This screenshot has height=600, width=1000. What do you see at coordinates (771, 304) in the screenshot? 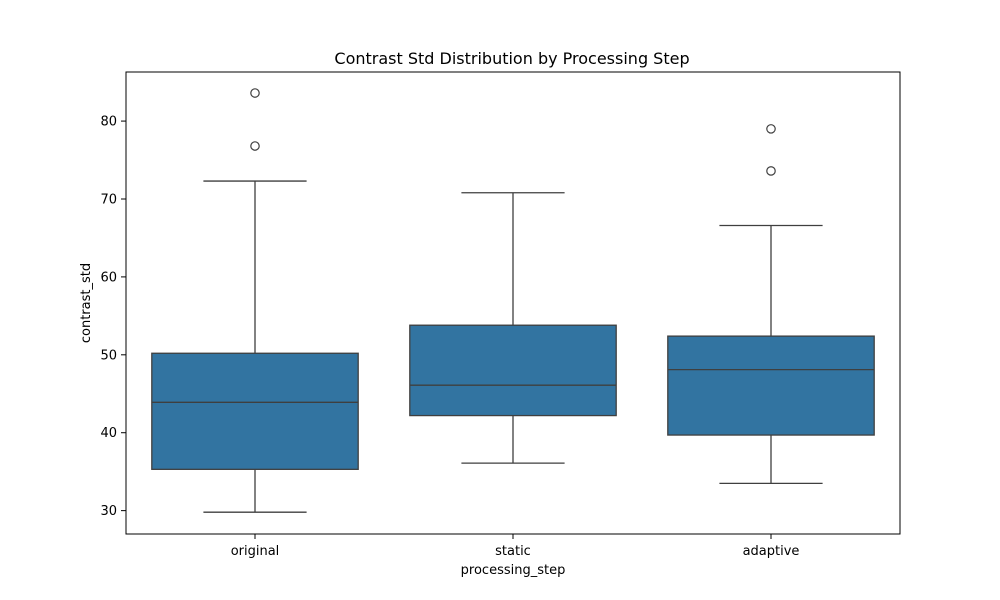
I see `box-group-adaptive` at bounding box center [771, 304].